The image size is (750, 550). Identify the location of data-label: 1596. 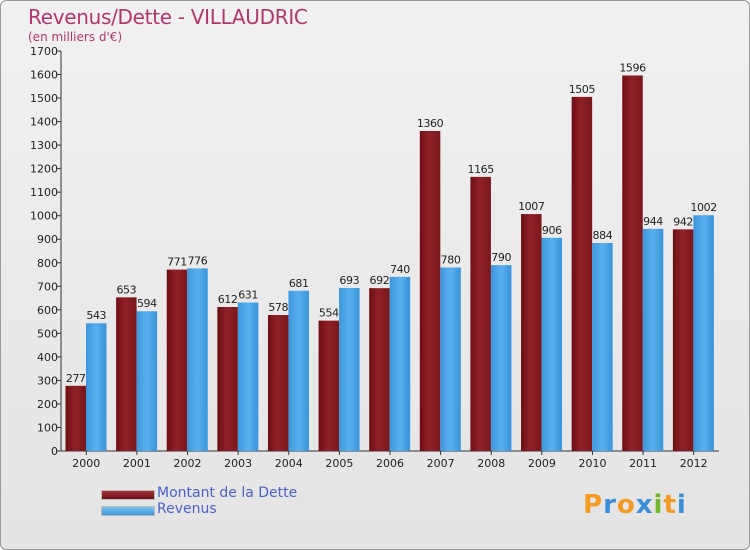
(632, 67).